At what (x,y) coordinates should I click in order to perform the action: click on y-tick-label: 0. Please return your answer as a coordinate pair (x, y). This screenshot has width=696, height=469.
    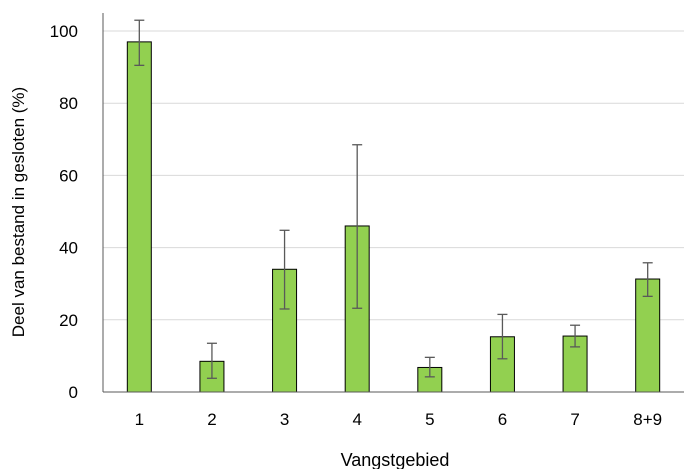
    Looking at the image, I should click on (73, 392).